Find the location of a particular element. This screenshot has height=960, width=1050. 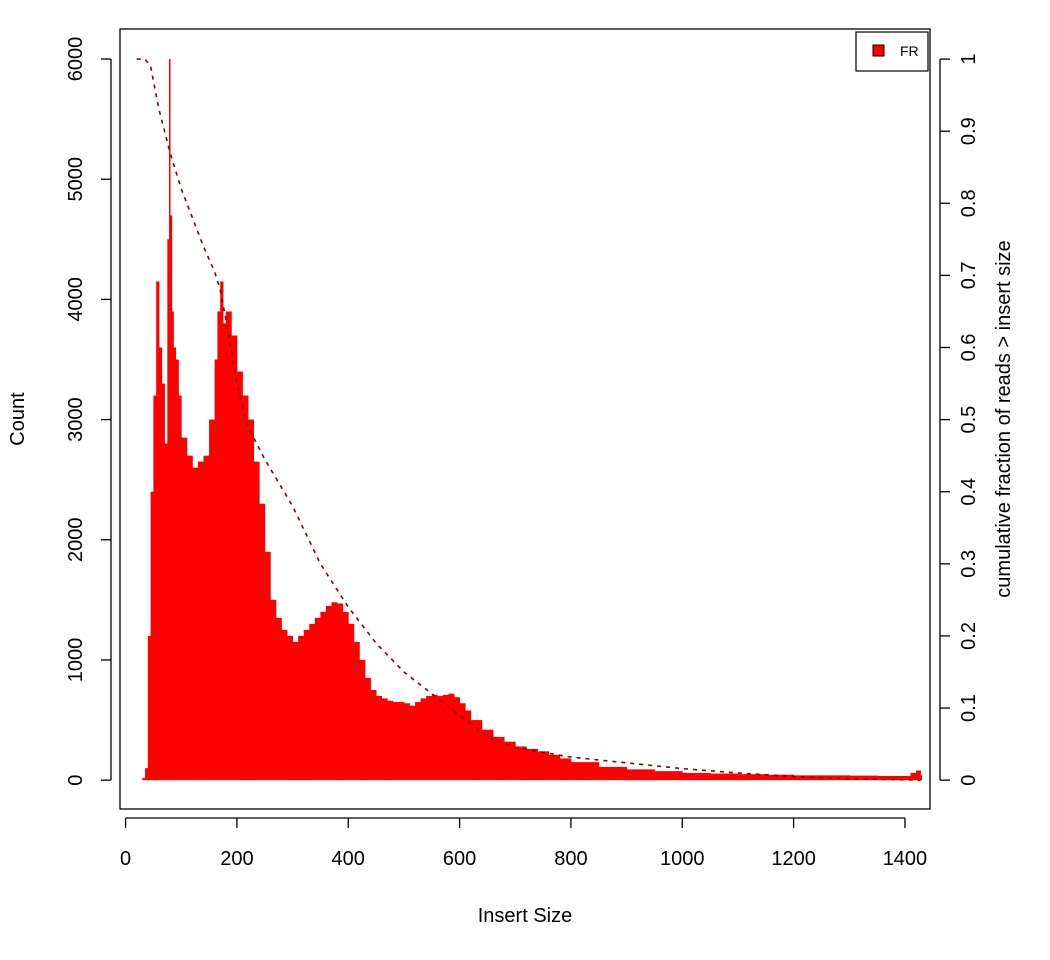

y-tick-label: 1000 is located at coordinates (76, 660).